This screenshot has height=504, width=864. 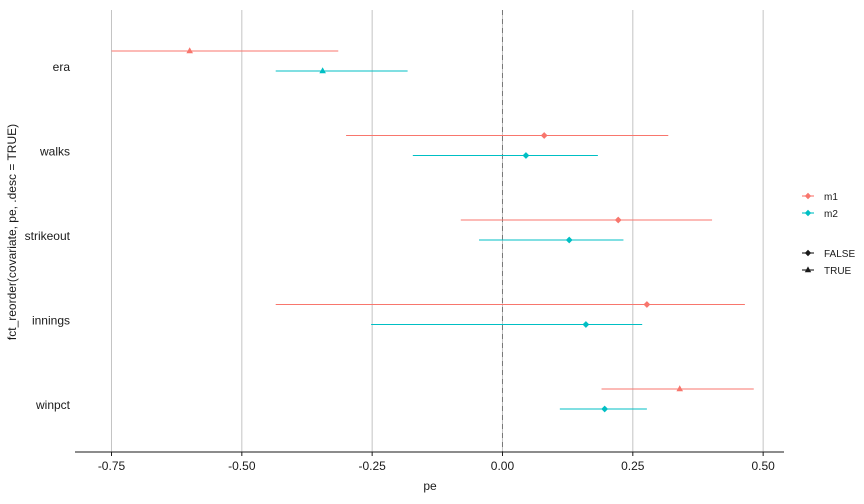 I want to click on y-axis-title: fct_reorder(covariate, pe, .desc = TRUE), so click(x=12, y=232).